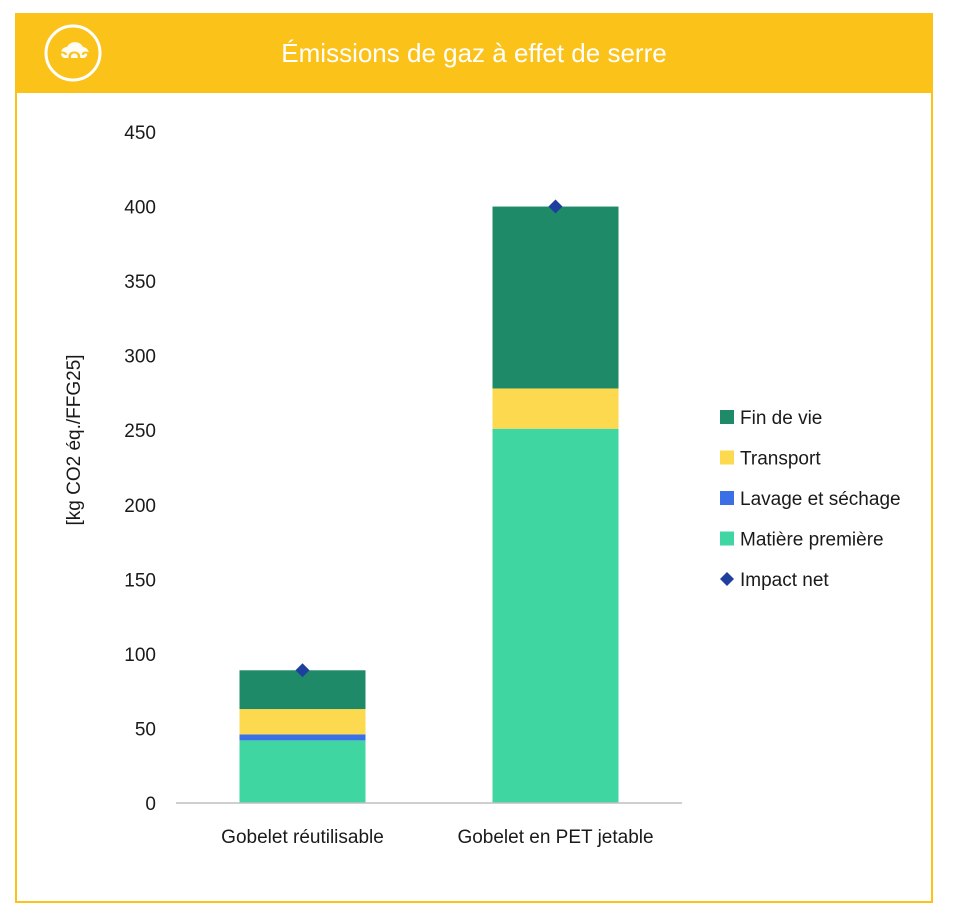  I want to click on chart-title: Émissions de gaz à effet de serre, so click(474, 53).